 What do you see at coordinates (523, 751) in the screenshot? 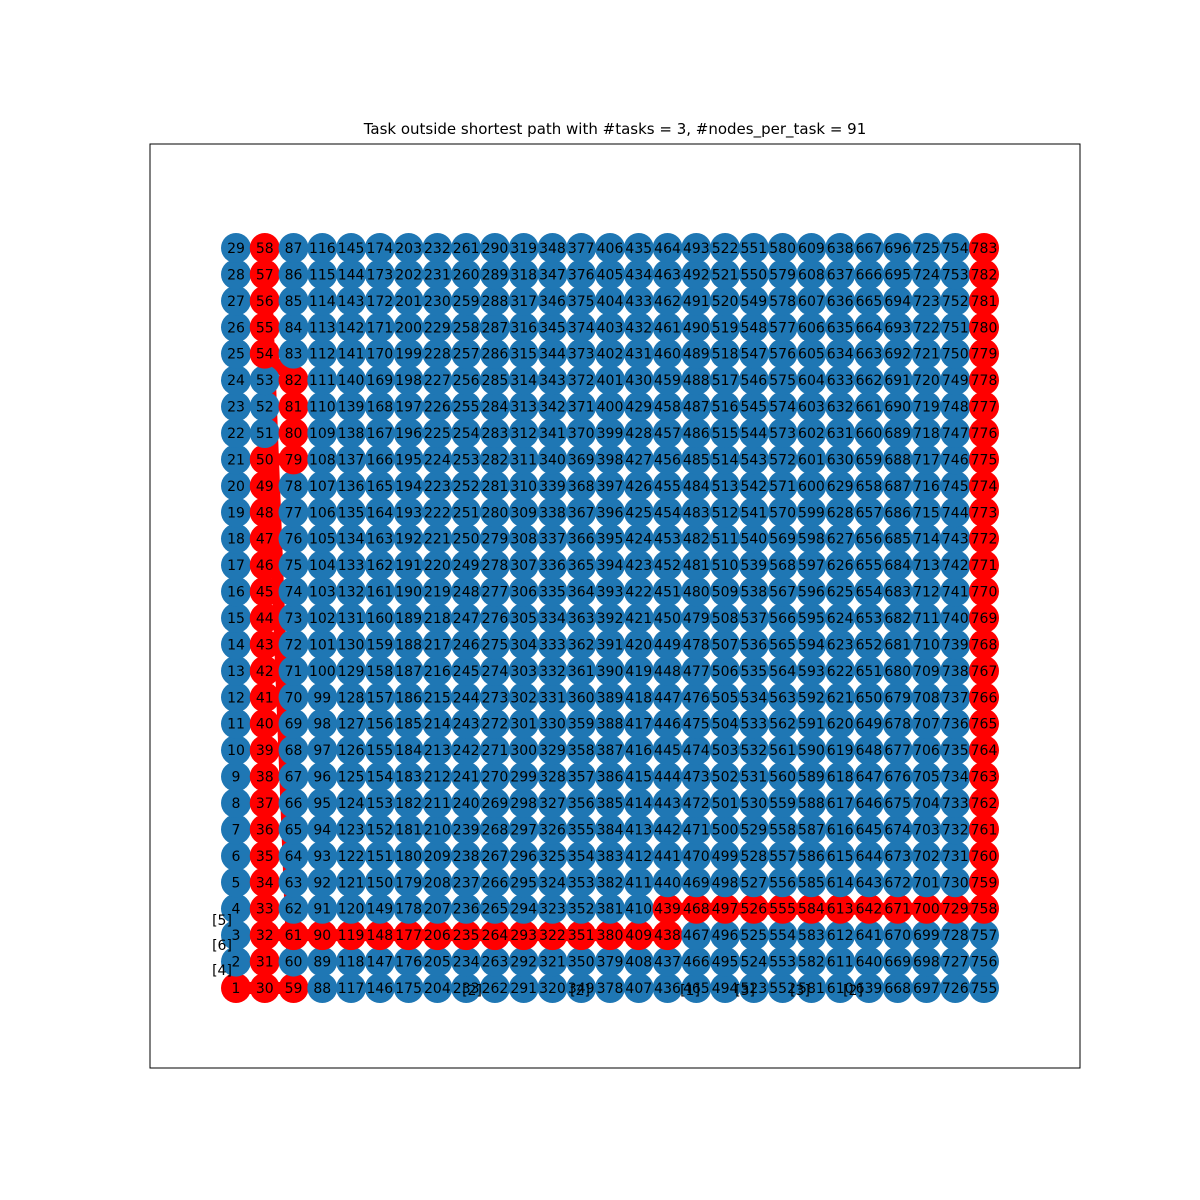
I see `node-label: 300` at bounding box center [523, 751].